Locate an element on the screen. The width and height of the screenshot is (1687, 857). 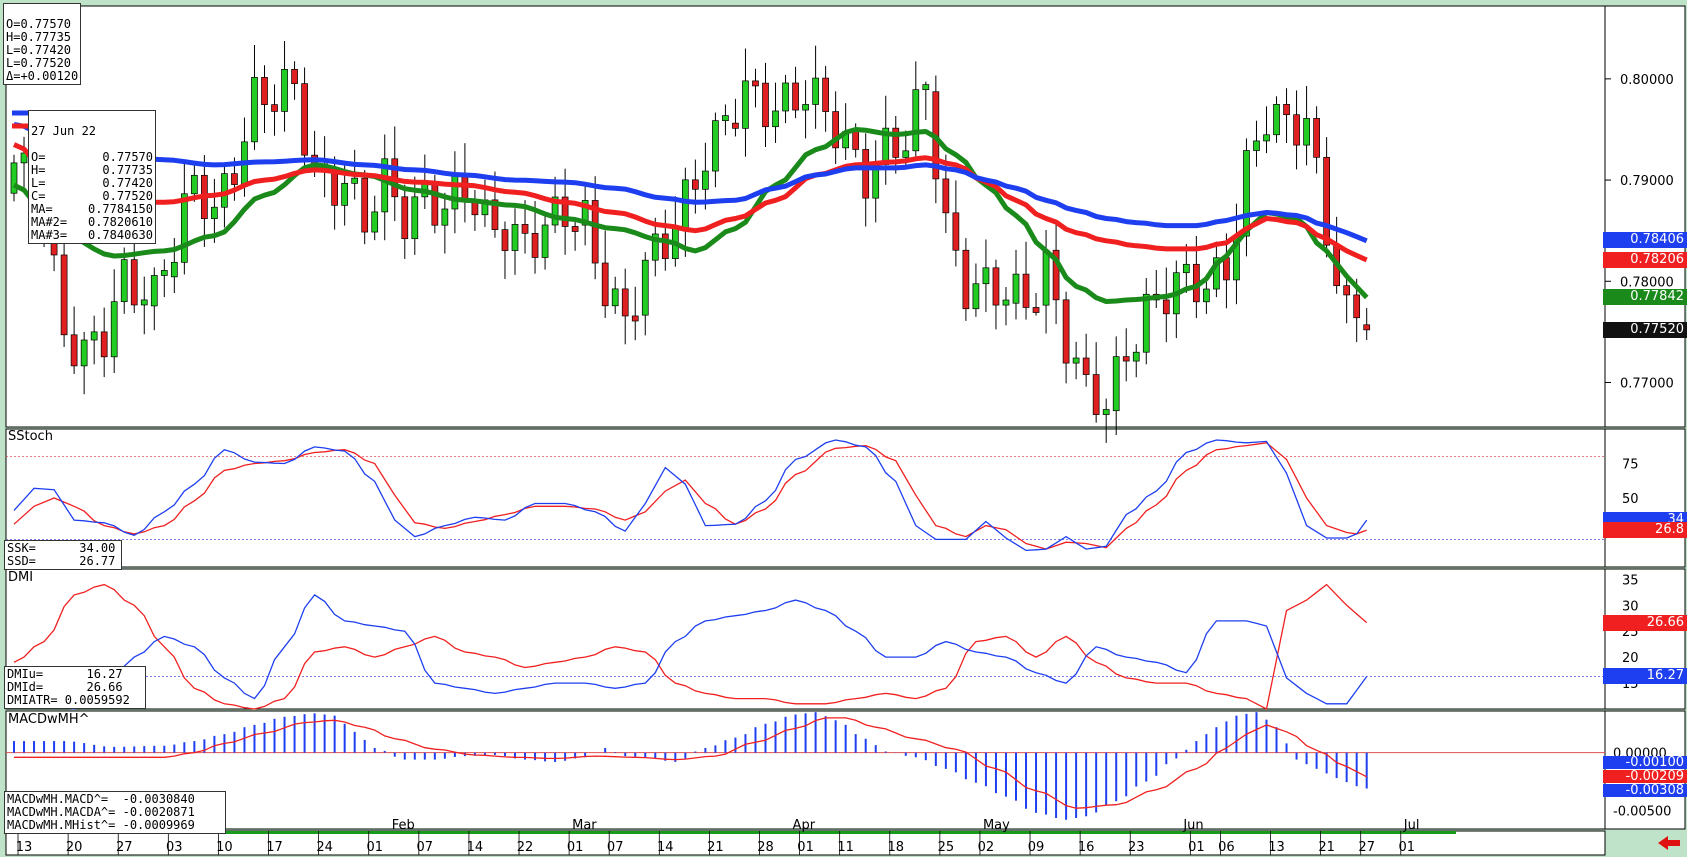
price-value-tag: 0.78206 is located at coordinates (1645, 260).